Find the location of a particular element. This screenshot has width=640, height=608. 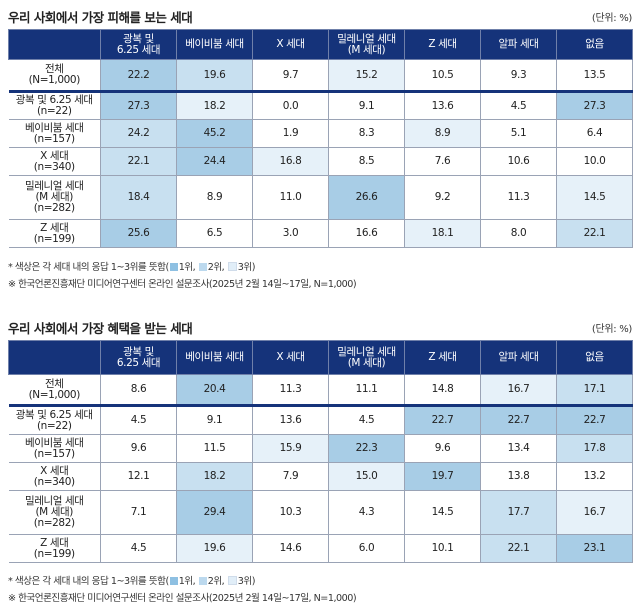

data-cell: 23.1 is located at coordinates (594, 548).